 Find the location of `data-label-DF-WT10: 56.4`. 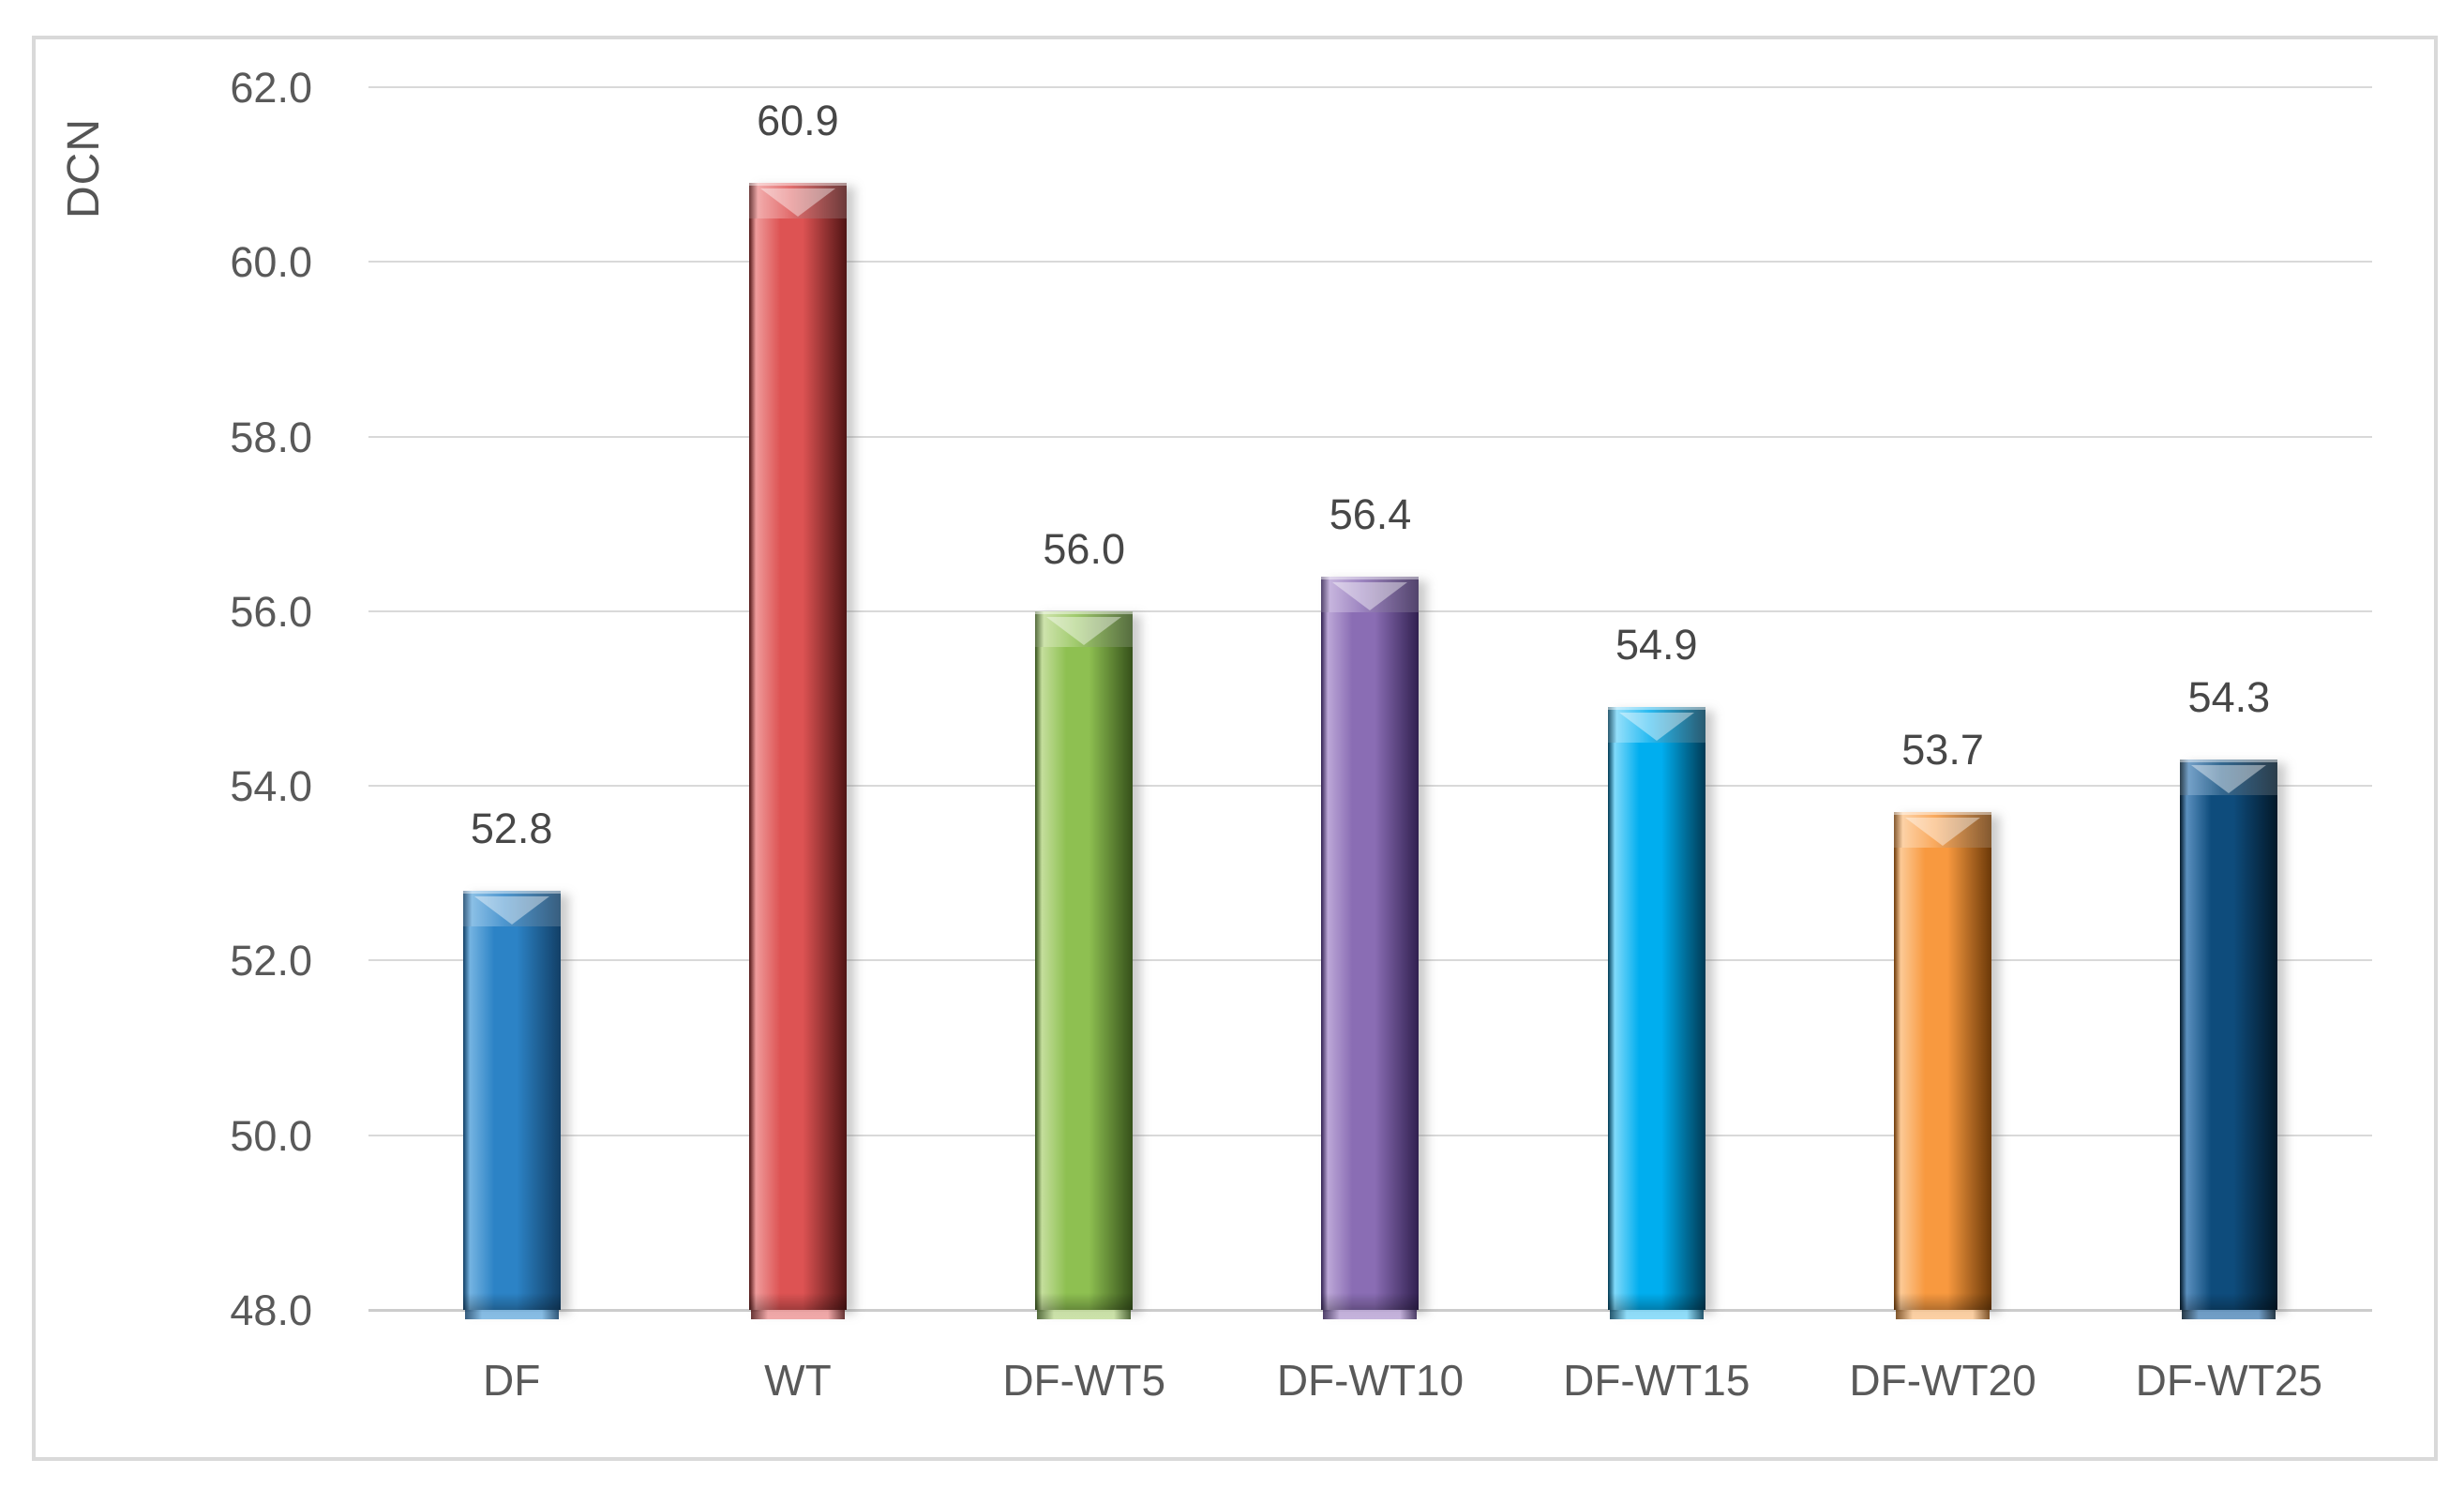

data-label-DF-WT10: 56.4 is located at coordinates (1370, 513).